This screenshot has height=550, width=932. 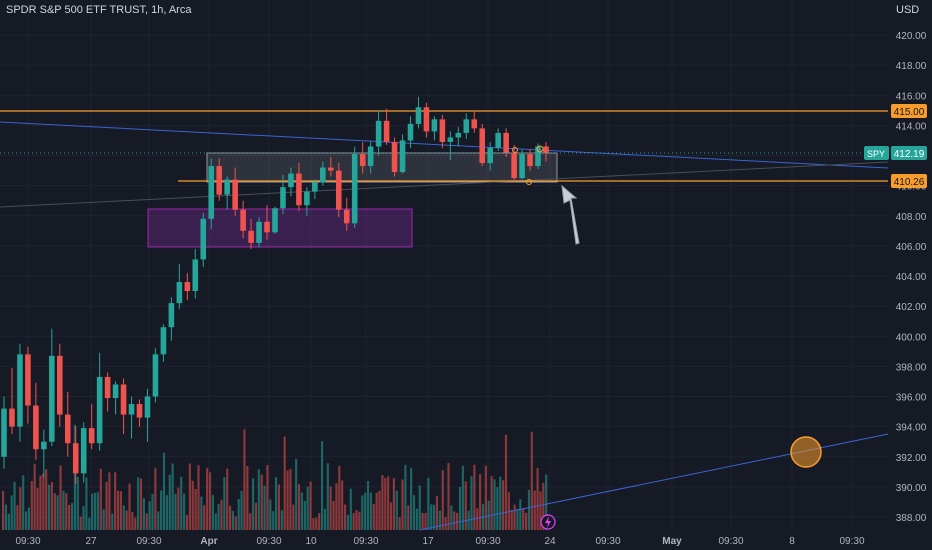 What do you see at coordinates (548, 522) in the screenshot?
I see `lightning-icon` at bounding box center [548, 522].